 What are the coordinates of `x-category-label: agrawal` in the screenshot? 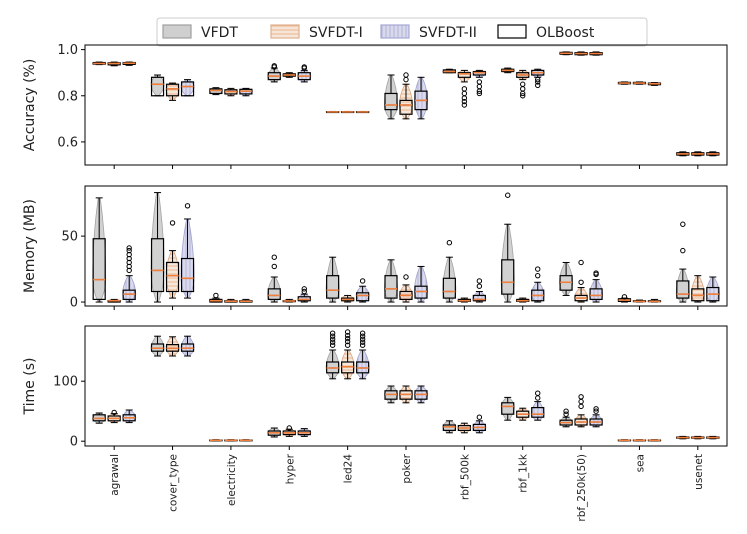 It's located at (115, 475).